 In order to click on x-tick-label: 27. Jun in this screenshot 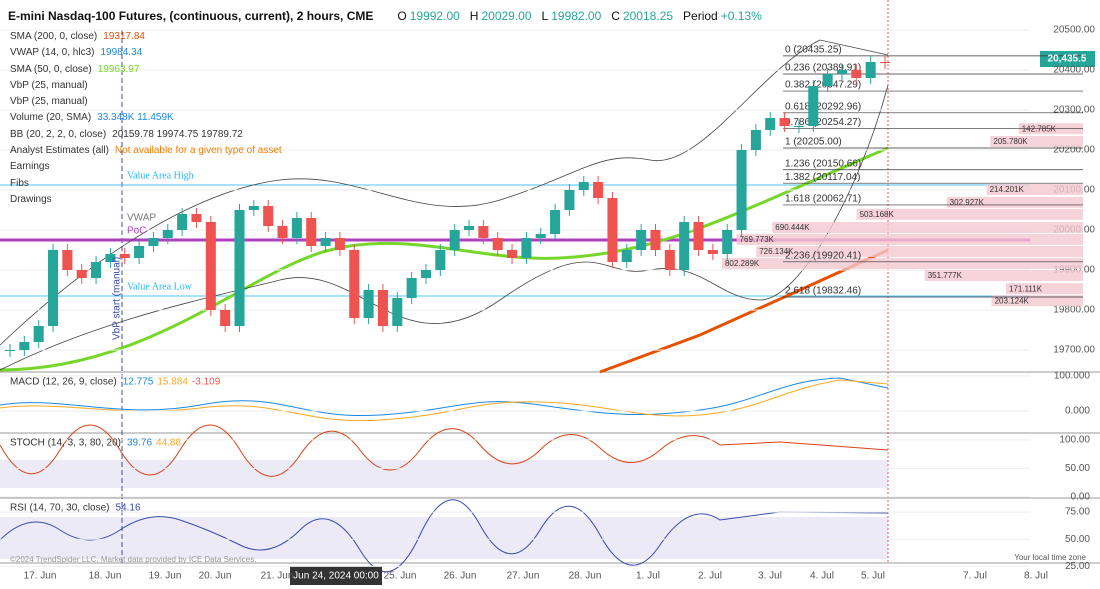, I will do `click(523, 576)`.